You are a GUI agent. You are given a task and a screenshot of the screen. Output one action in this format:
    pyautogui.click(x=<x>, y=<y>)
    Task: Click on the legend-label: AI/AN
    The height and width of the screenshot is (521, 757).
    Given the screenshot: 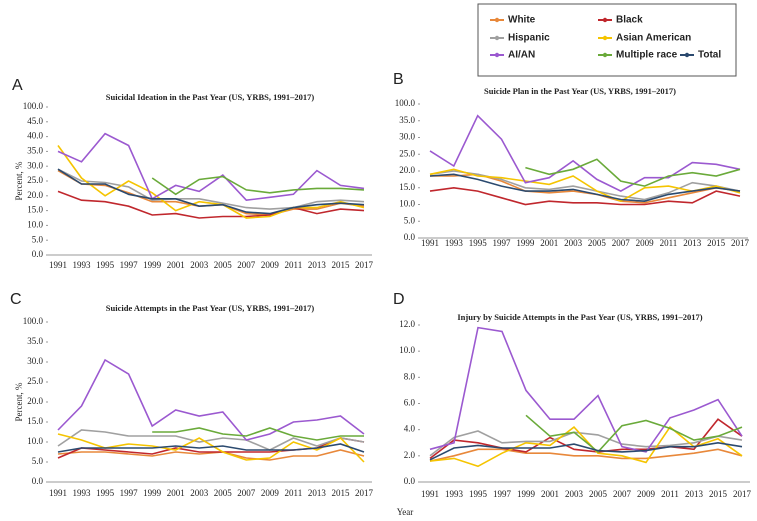 What is the action you would take?
    pyautogui.click(x=521, y=55)
    